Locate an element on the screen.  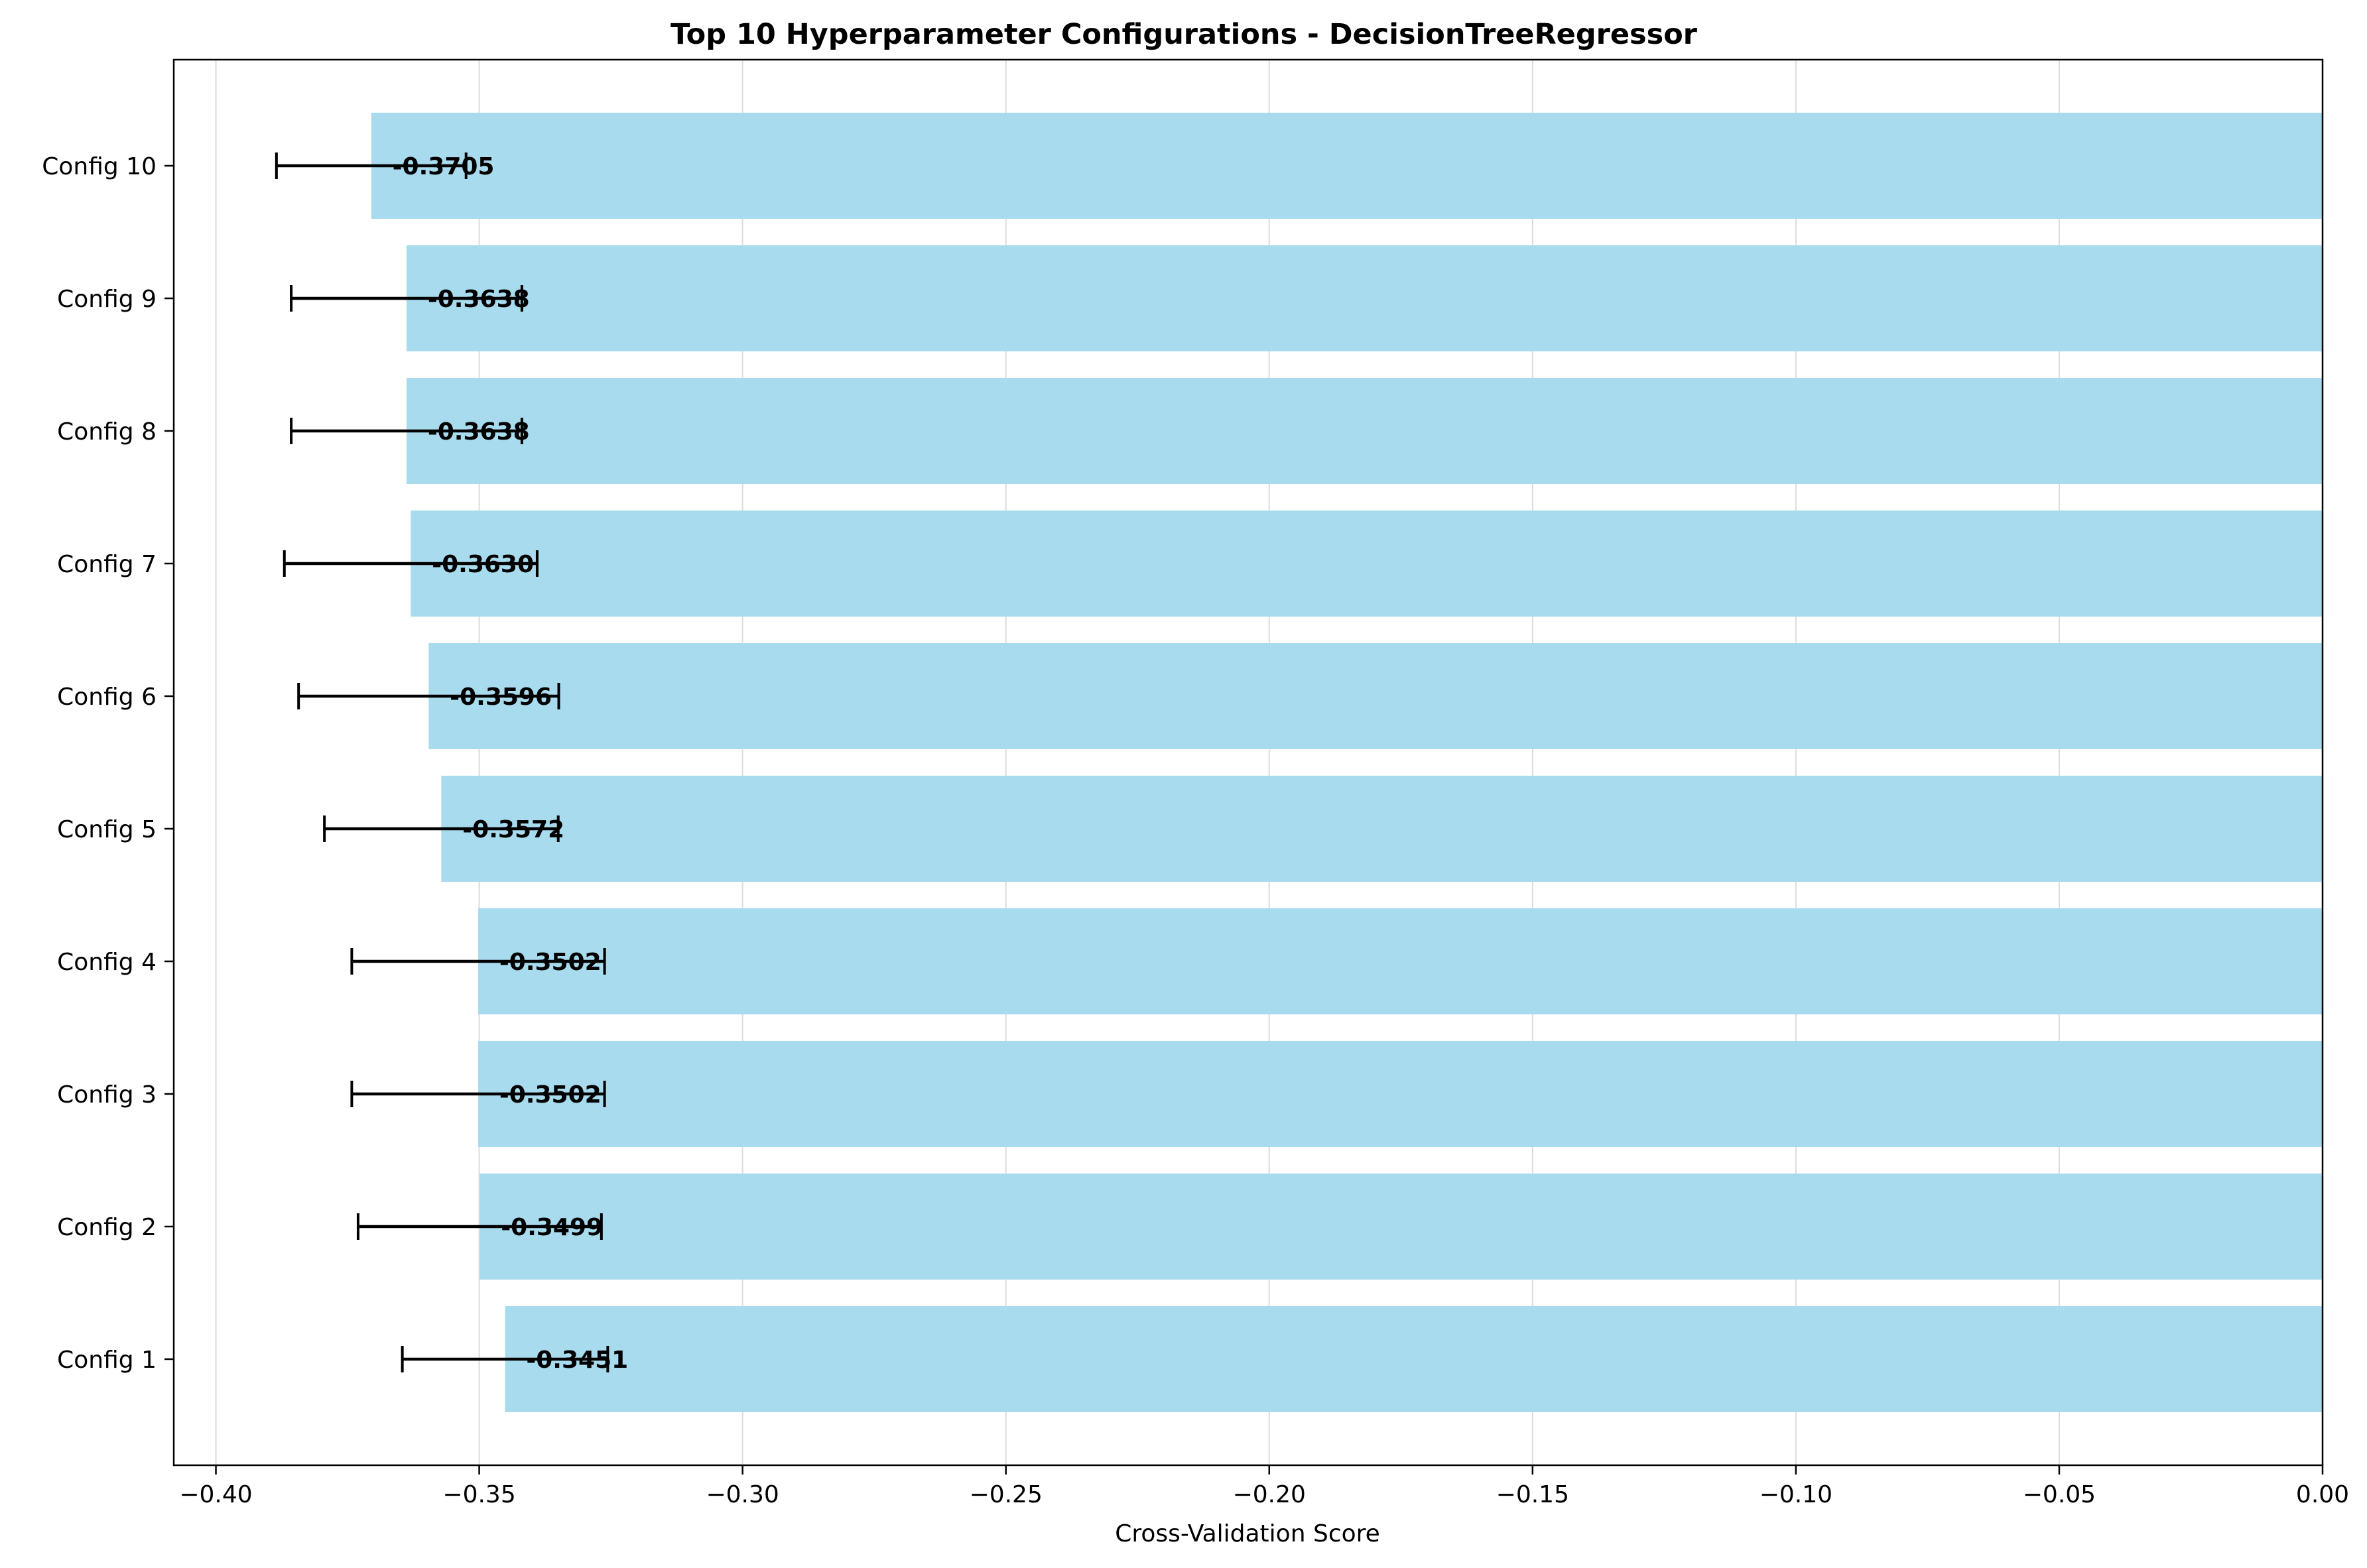
x-tick-label: −0.25 is located at coordinates (1006, 1494).